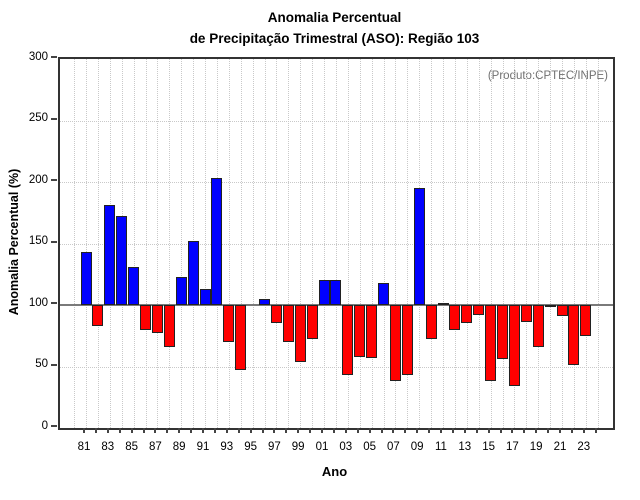  What do you see at coordinates (336, 292) in the screenshot?
I see `bar-2002` at bounding box center [336, 292].